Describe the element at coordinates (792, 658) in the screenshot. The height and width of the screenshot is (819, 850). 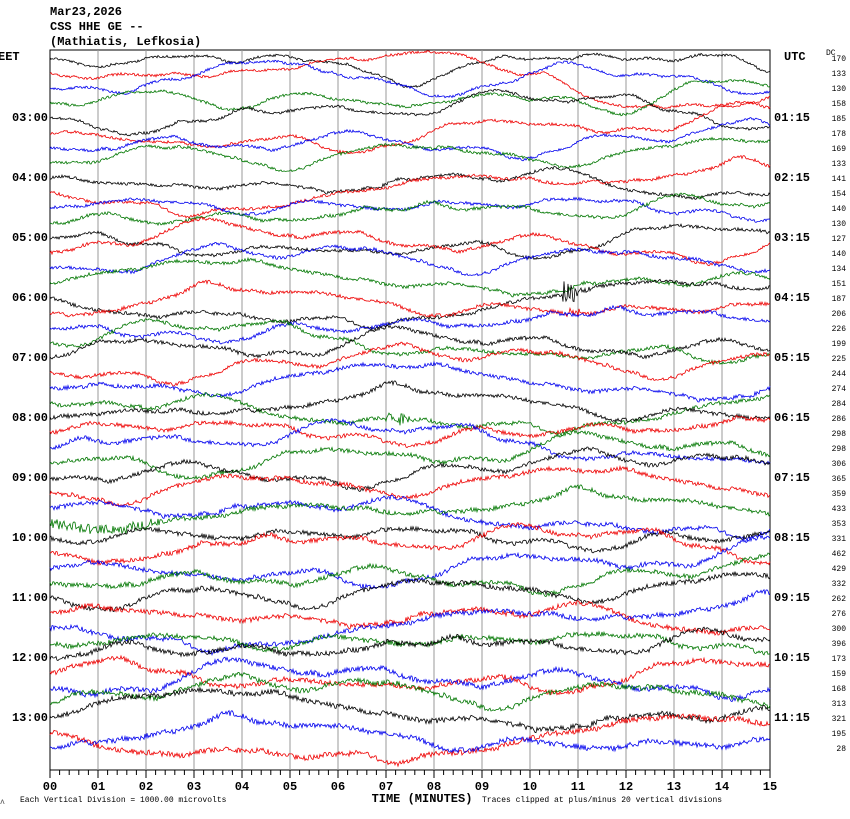
I see `utc-time: 10:15` at that location.